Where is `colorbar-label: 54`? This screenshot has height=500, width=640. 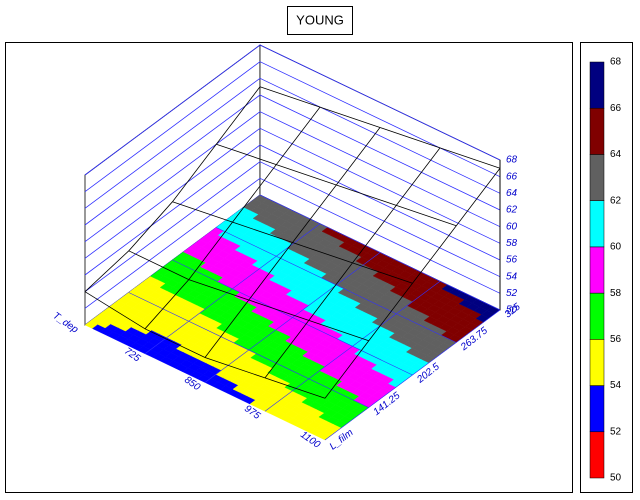
colorbar-label: 54 is located at coordinates (616, 385).